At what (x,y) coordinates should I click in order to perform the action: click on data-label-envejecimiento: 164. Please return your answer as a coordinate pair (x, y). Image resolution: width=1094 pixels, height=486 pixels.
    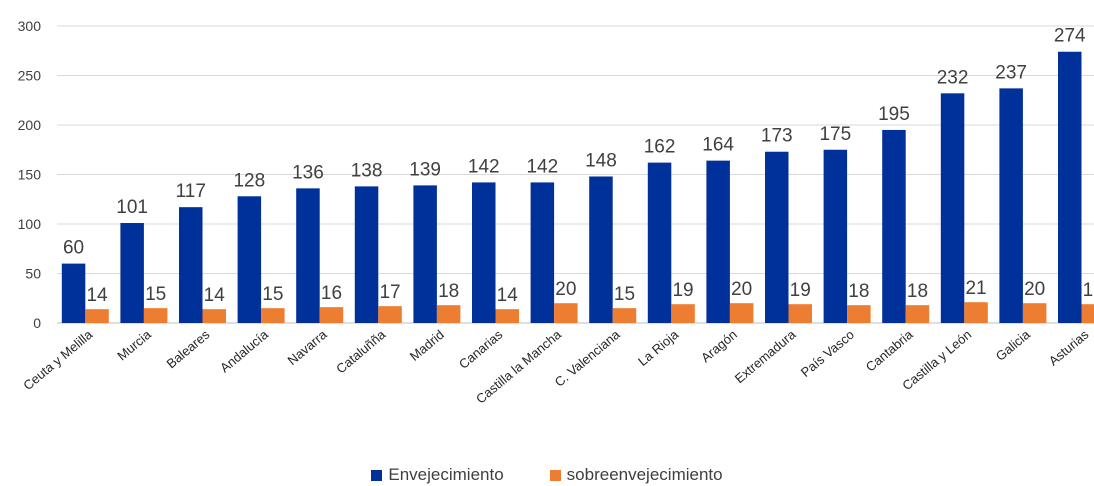
    Looking at the image, I should click on (718, 145).